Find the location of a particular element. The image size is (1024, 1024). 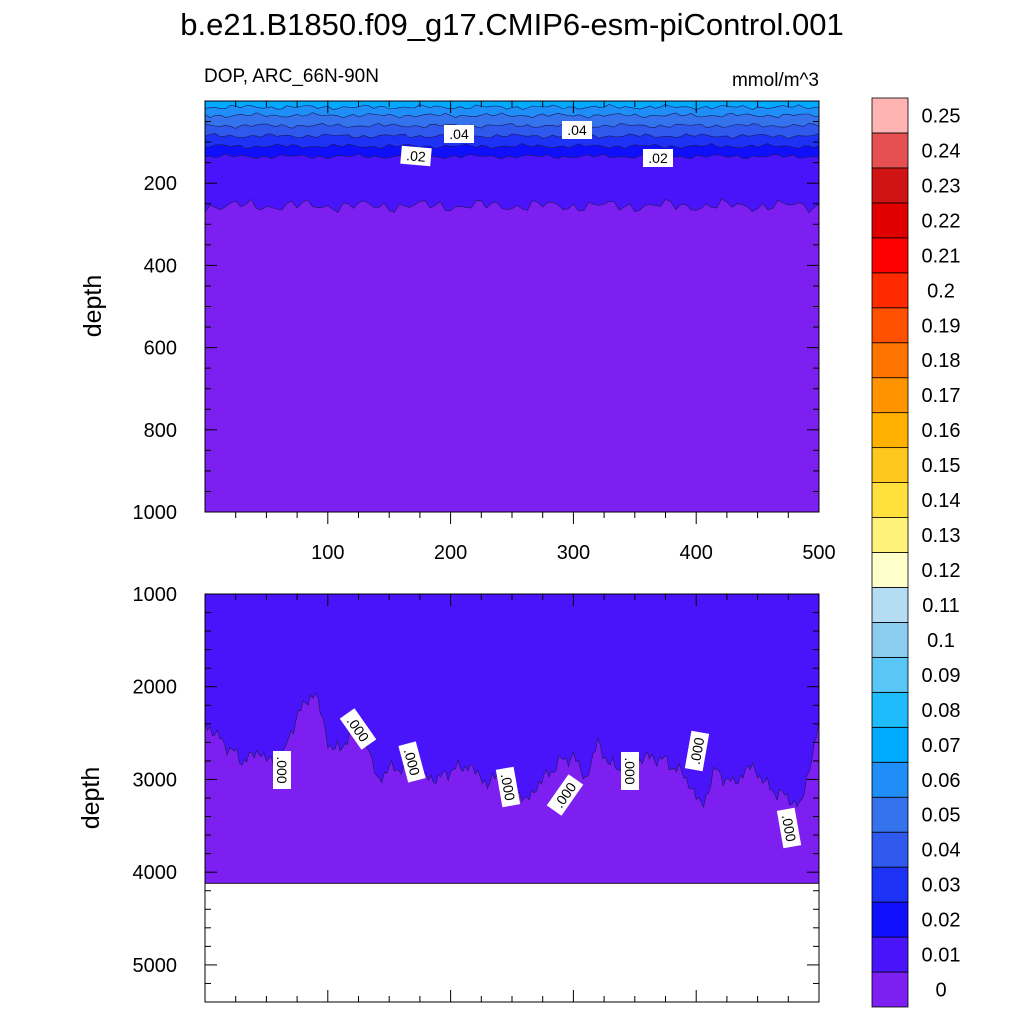

colorbar-label: 0.02 is located at coordinates (941, 921).